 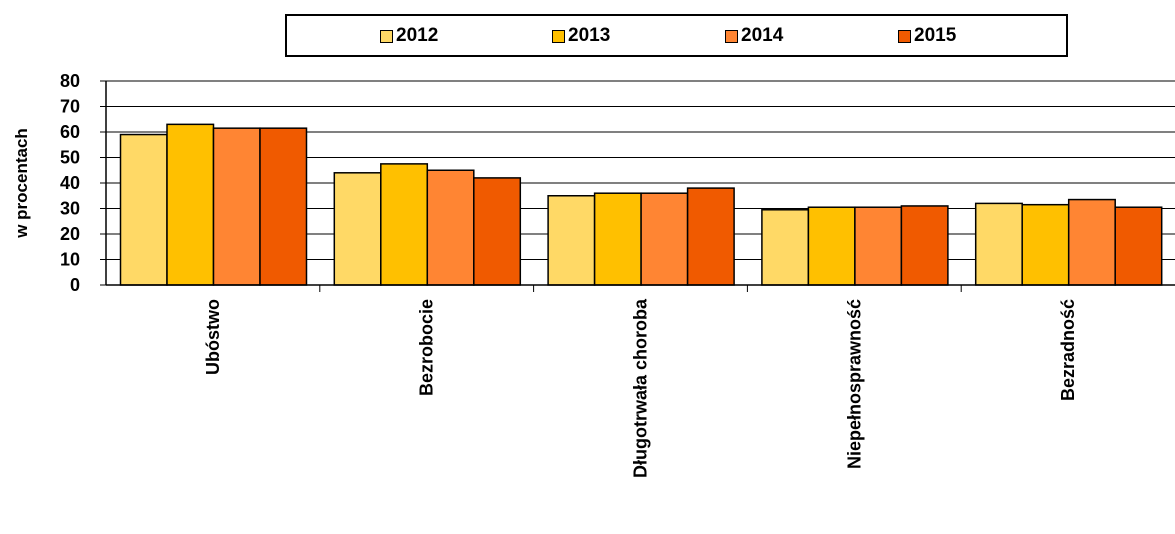 I want to click on y-tick-label: 50, so click(x=70, y=158).